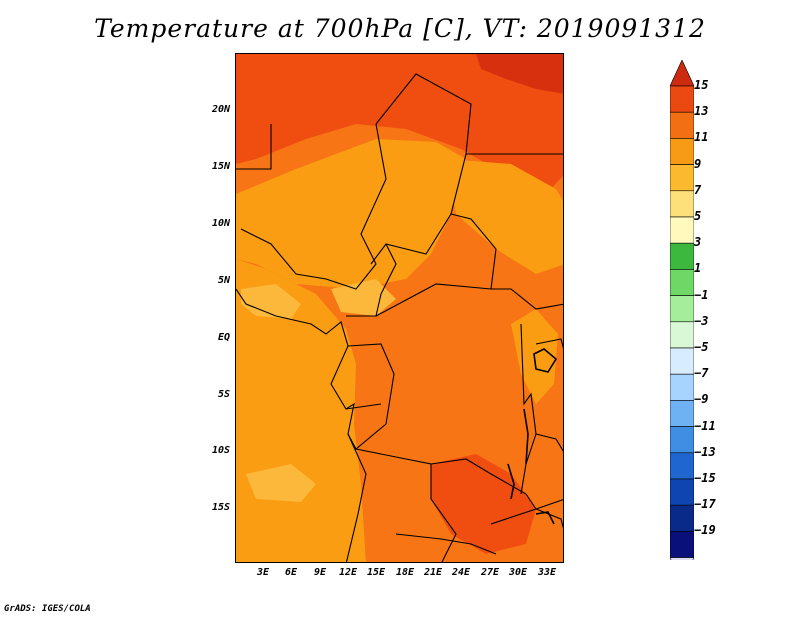  I want to click on field-11-13-basin, so click(456, 371).